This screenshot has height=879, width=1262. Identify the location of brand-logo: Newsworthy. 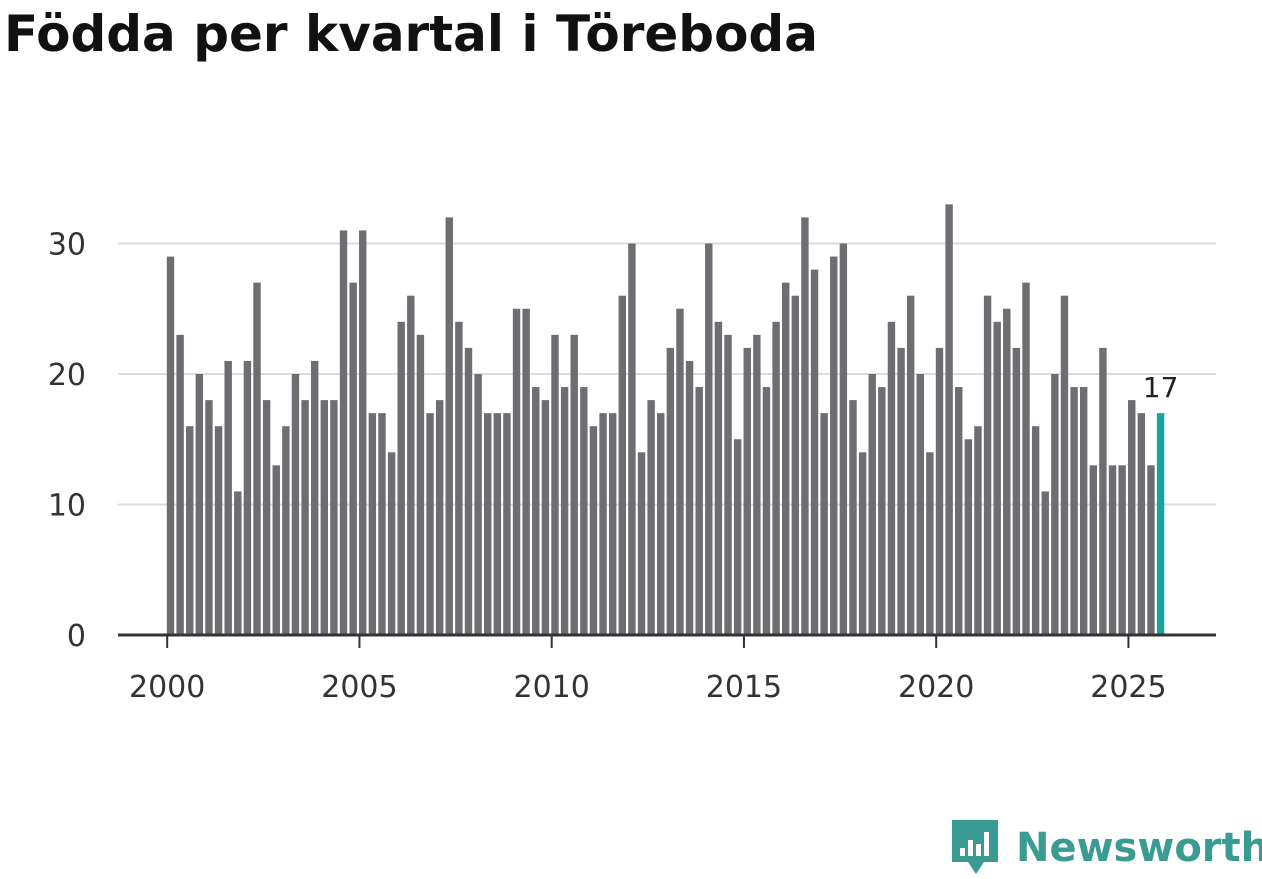
(1106, 848).